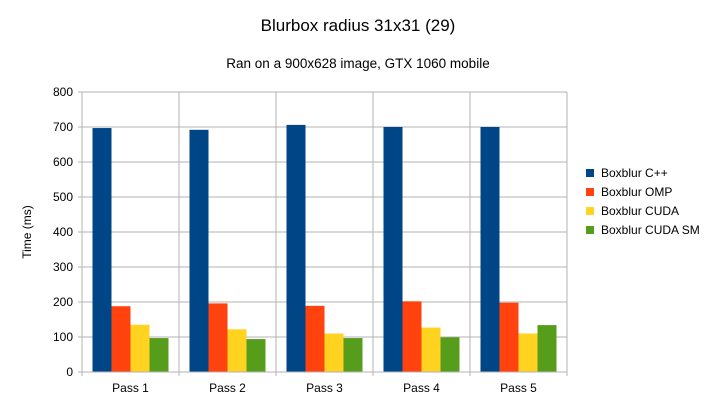  I want to click on x-tick-label: Pass 2, so click(227, 388).